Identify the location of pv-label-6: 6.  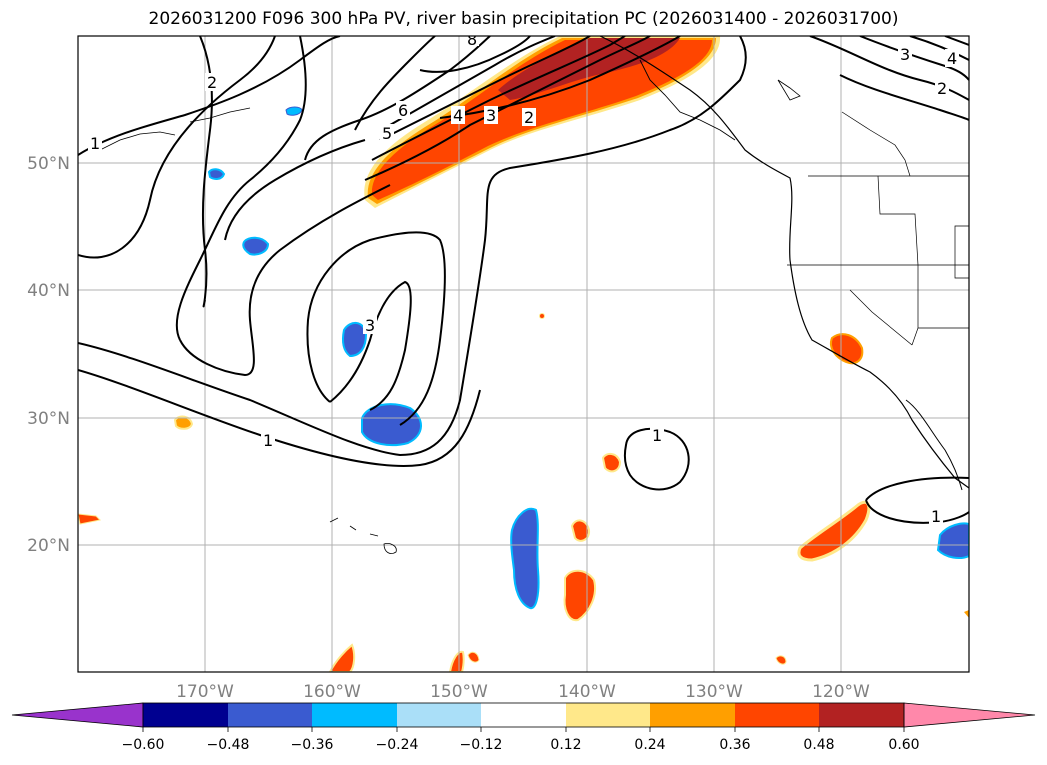
(403, 110).